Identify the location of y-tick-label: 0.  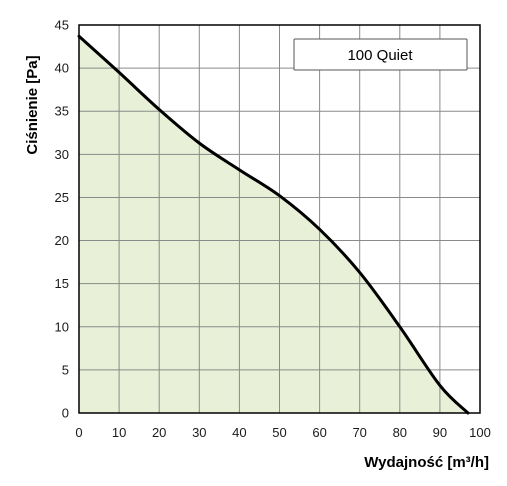
(65, 413).